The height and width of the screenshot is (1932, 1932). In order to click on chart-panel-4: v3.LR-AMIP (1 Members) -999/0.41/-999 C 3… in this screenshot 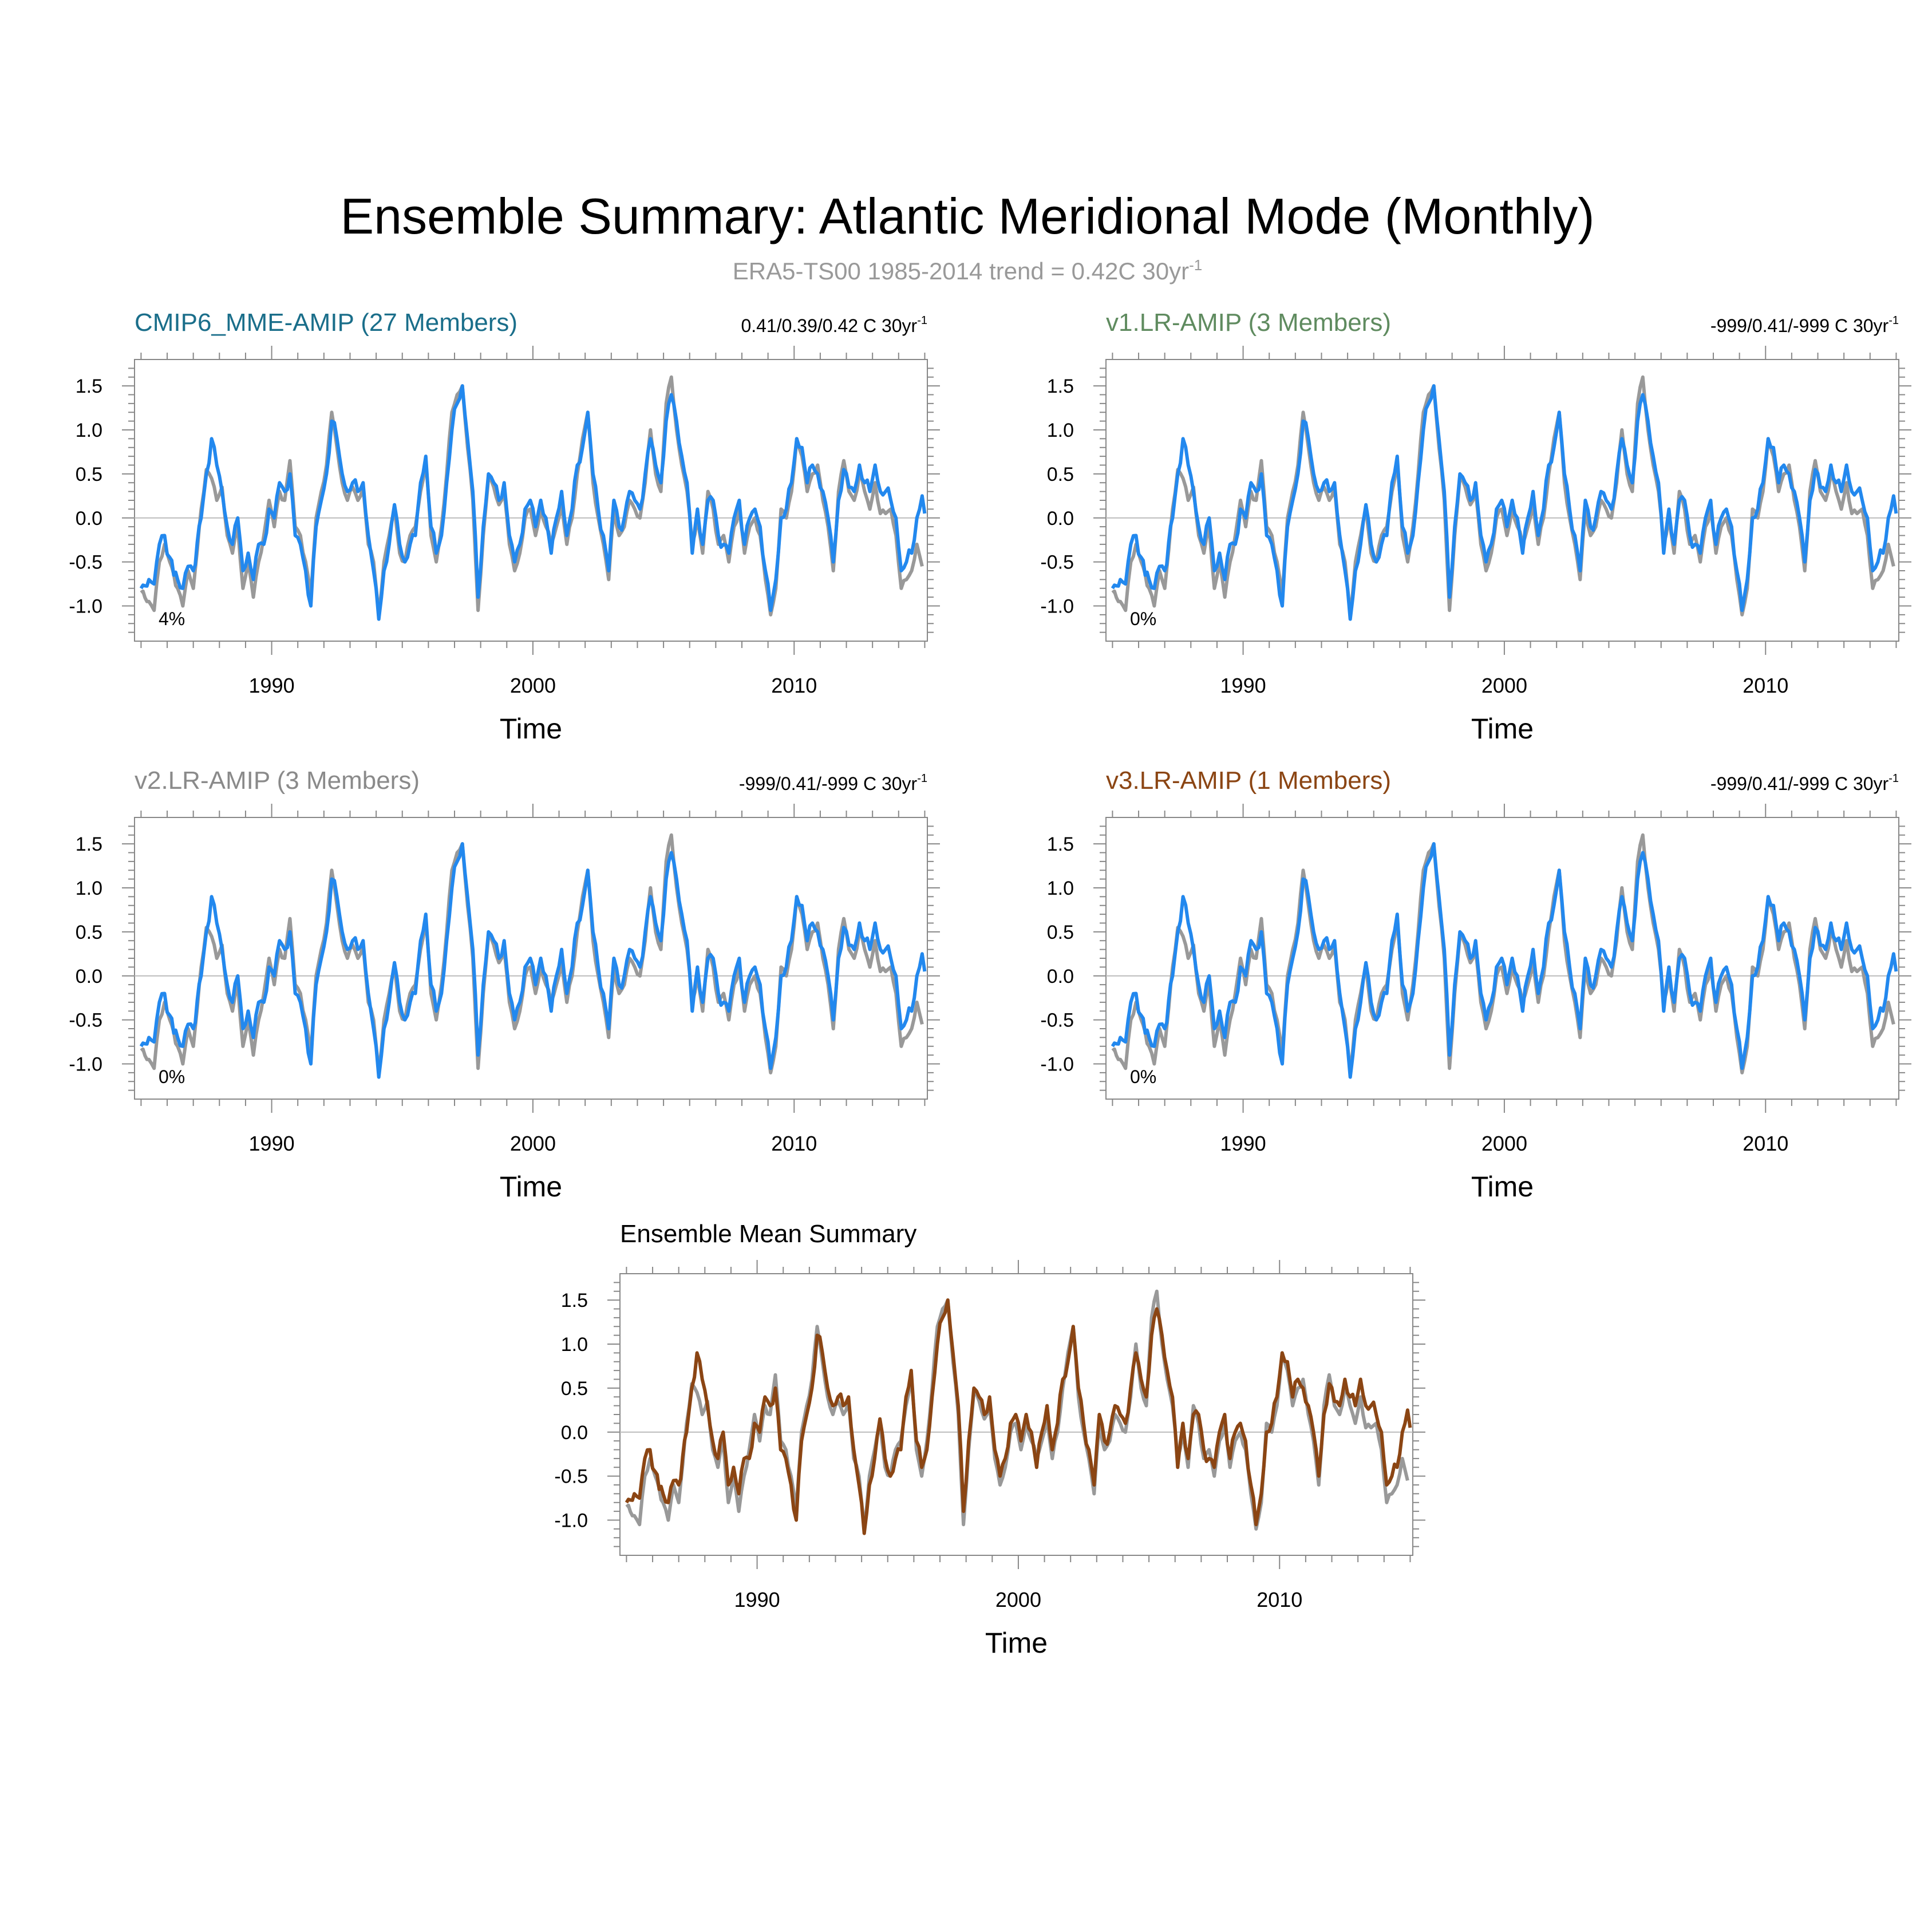, I will do `click(1475, 985)`.